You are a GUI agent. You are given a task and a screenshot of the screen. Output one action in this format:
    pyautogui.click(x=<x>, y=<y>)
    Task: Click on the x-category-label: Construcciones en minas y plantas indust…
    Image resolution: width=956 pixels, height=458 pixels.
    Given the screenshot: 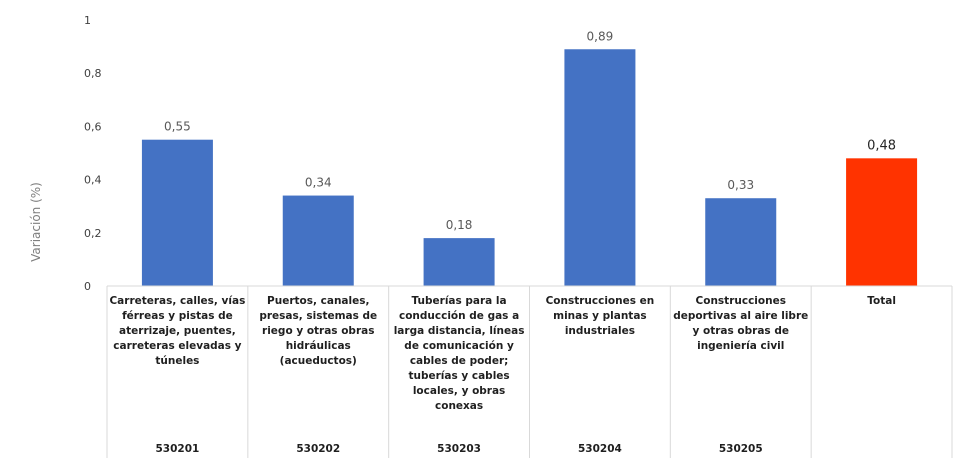 What is the action you would take?
    pyautogui.click(x=600, y=316)
    